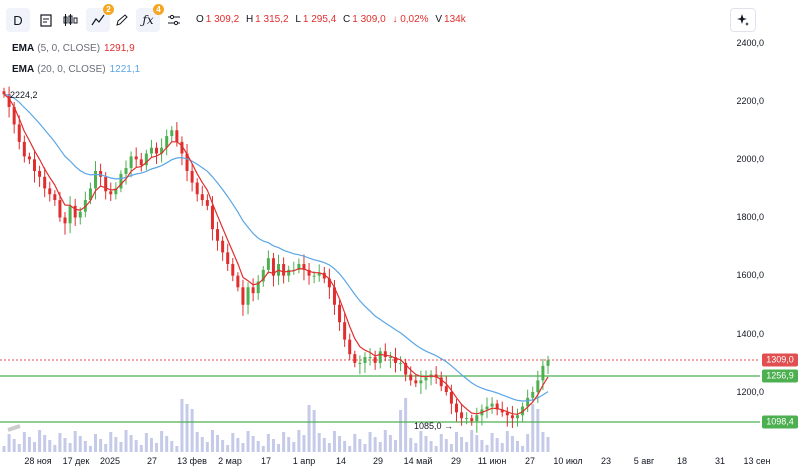 Image resolution: width=800 pixels, height=475 pixels. What do you see at coordinates (119, 48) in the screenshot?
I see `ema-fast-value: 1291,9` at bounding box center [119, 48].